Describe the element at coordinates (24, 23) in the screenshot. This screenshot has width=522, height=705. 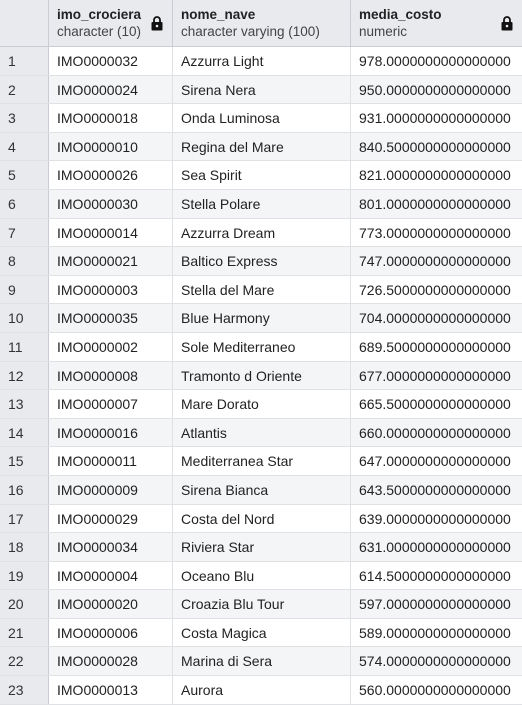
I see `row-number-header` at that location.